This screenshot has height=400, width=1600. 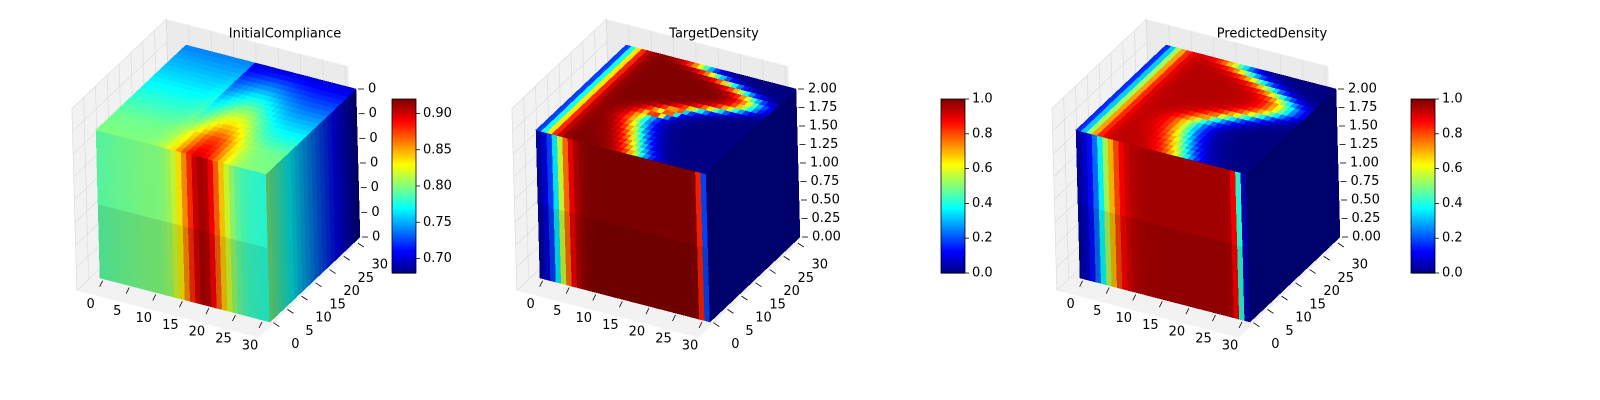 What do you see at coordinates (1177, 332) in the screenshot?
I see `x-tick-label: 20` at bounding box center [1177, 332].